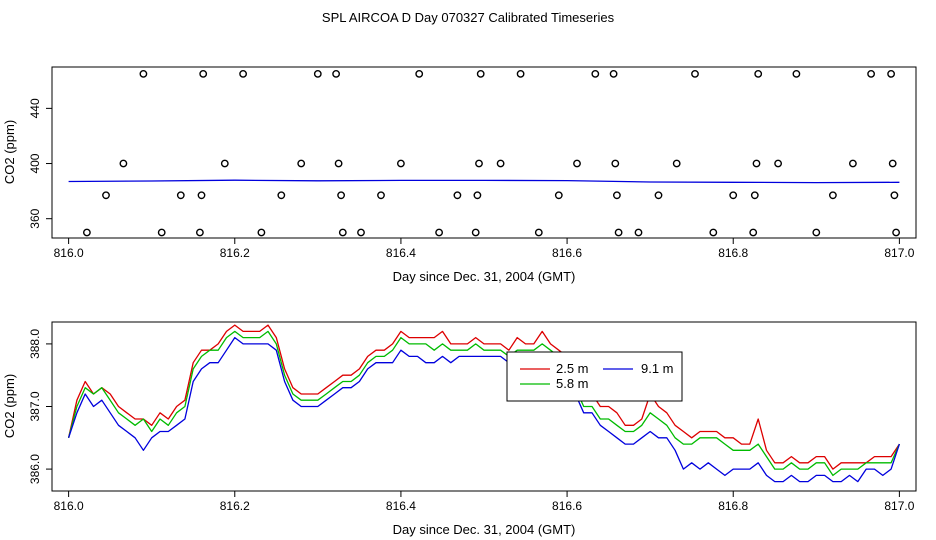 Image resolution: width=936 pixels, height=540 pixels. Describe the element at coordinates (484, 276) in the screenshot. I see `top-x-axis-label: Day since Dec. 31, 2004 (GMT)` at that location.